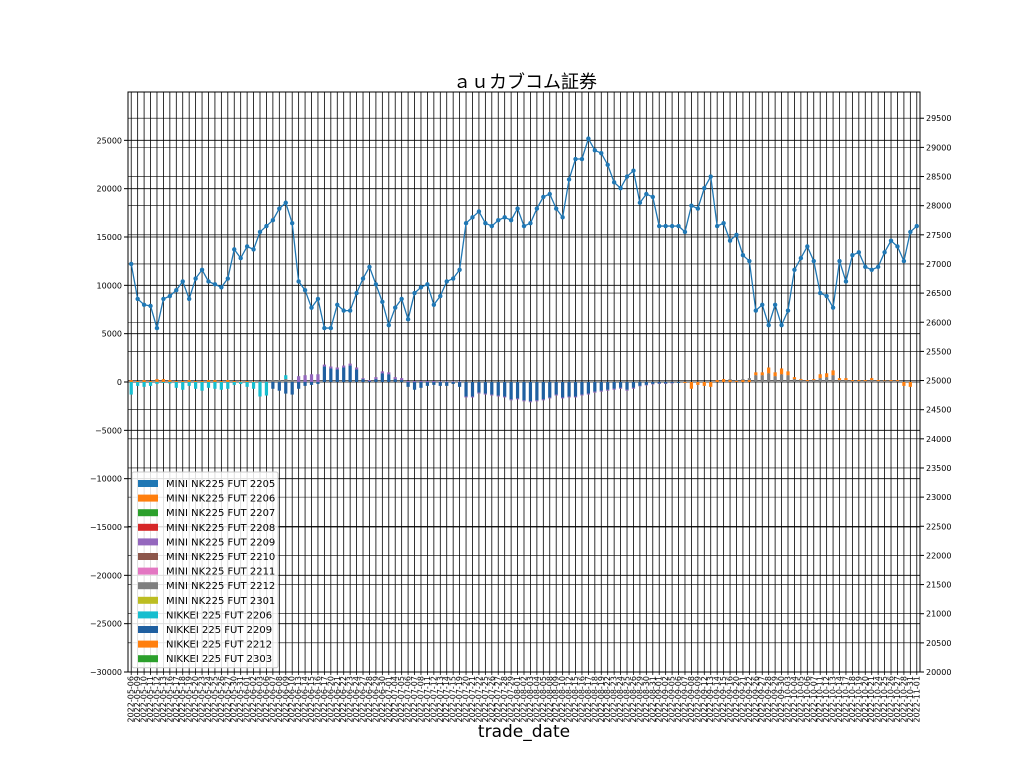 The width and height of the screenshot is (1024, 768). Describe the element at coordinates (298, 699) in the screenshot. I see `x-tick-label: 2022-06-13` at that location.